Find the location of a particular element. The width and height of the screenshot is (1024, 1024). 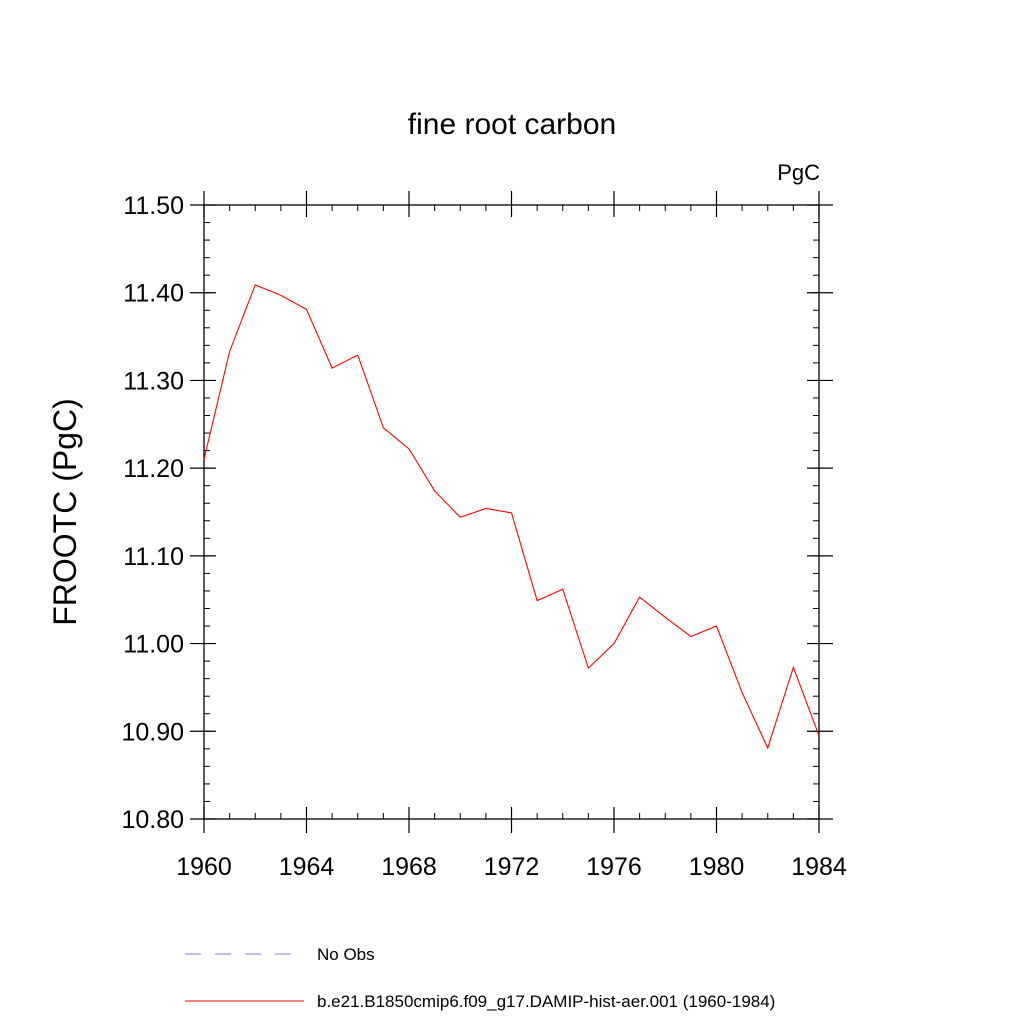

y-tick-label: 11.30 is located at coordinates (153, 381).